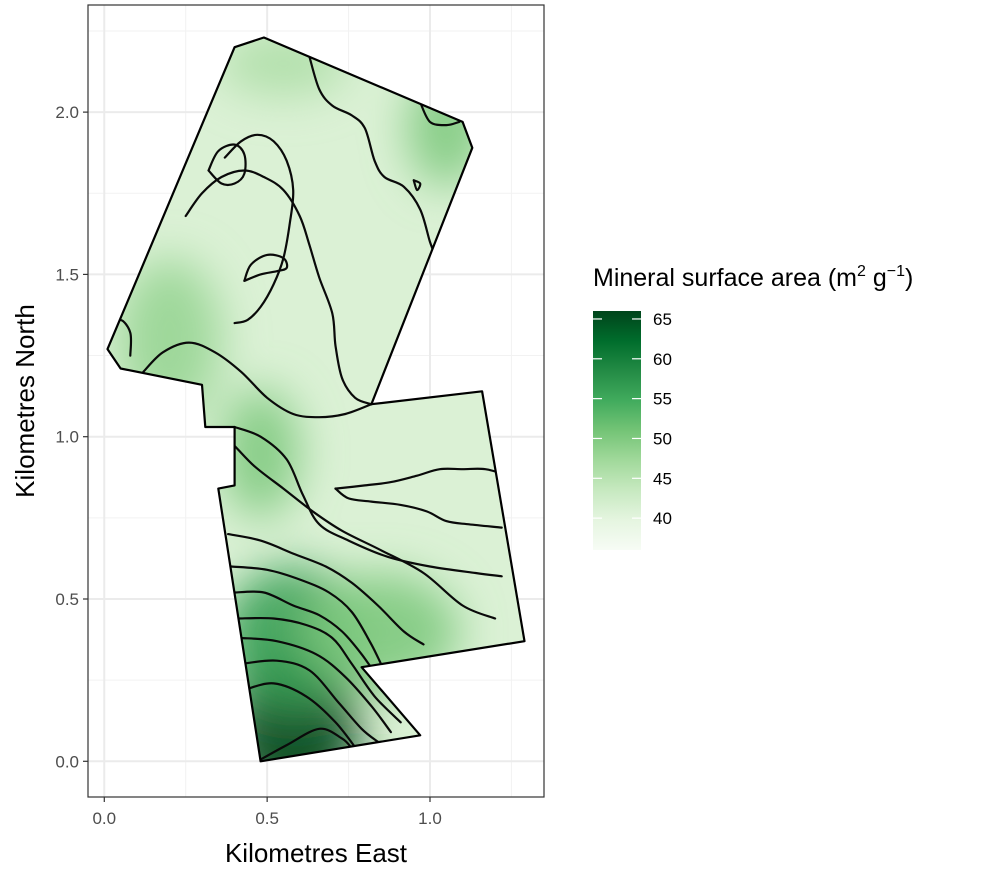 The width and height of the screenshot is (988, 869). What do you see at coordinates (67, 761) in the screenshot?
I see `y-tick-label: 0.0` at bounding box center [67, 761].